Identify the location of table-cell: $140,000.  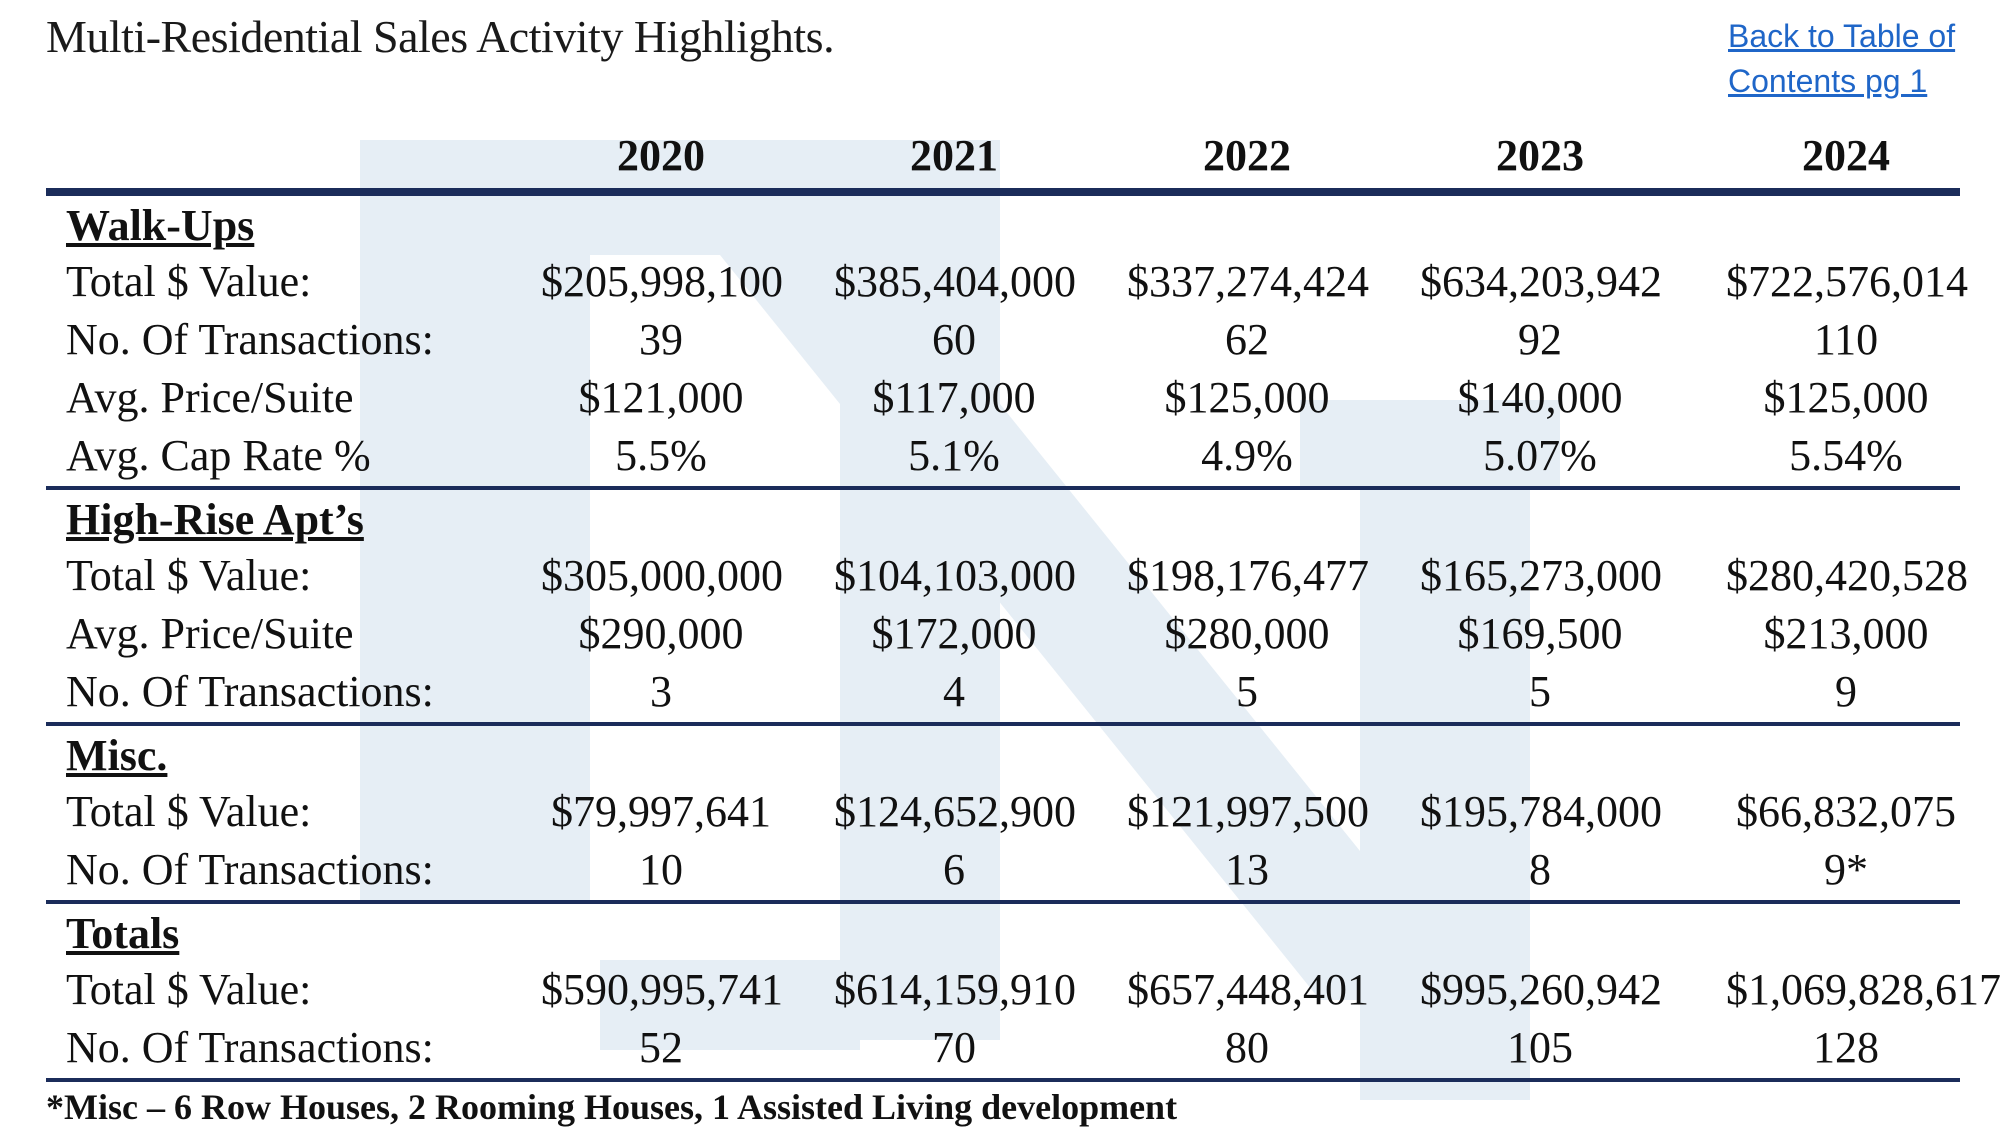
(1540, 397).